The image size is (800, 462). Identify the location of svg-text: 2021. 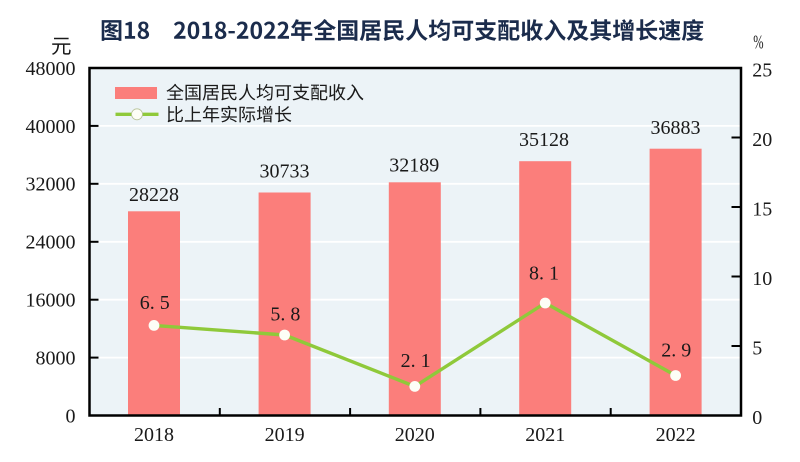
(545, 435).